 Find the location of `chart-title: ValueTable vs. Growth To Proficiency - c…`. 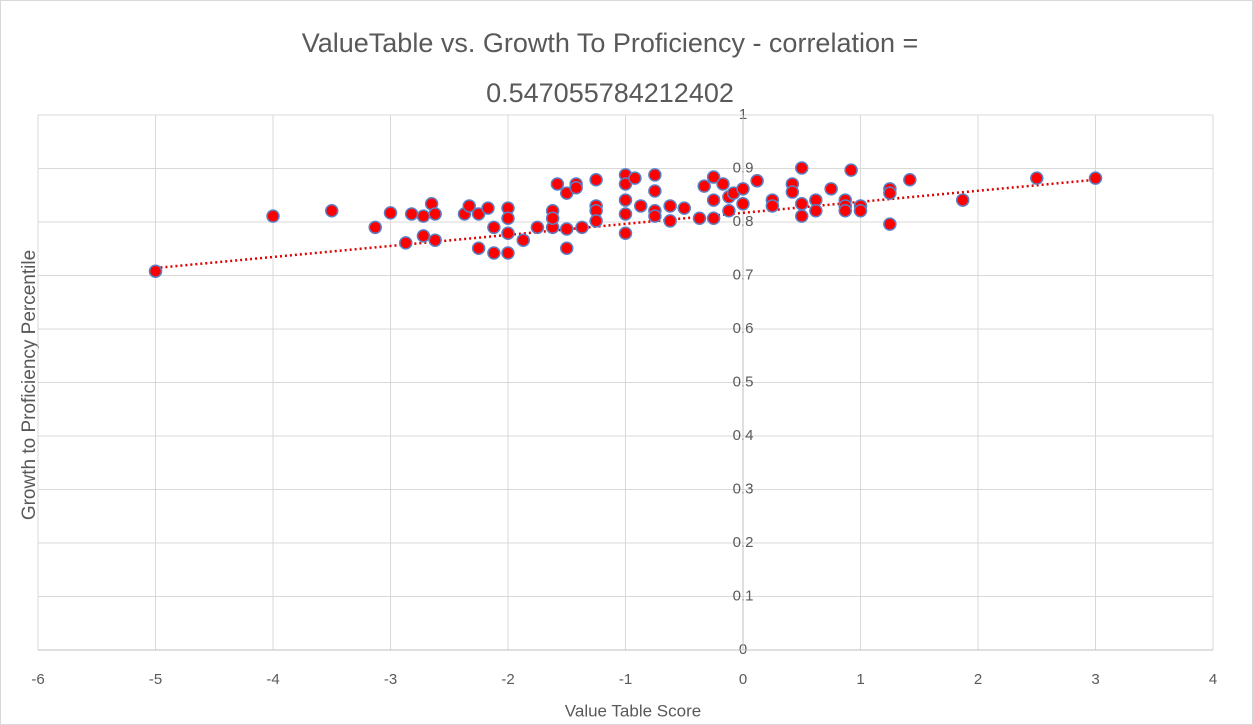

chart-title: ValueTable vs. Growth To Proficiency - c… is located at coordinates (610, 68).